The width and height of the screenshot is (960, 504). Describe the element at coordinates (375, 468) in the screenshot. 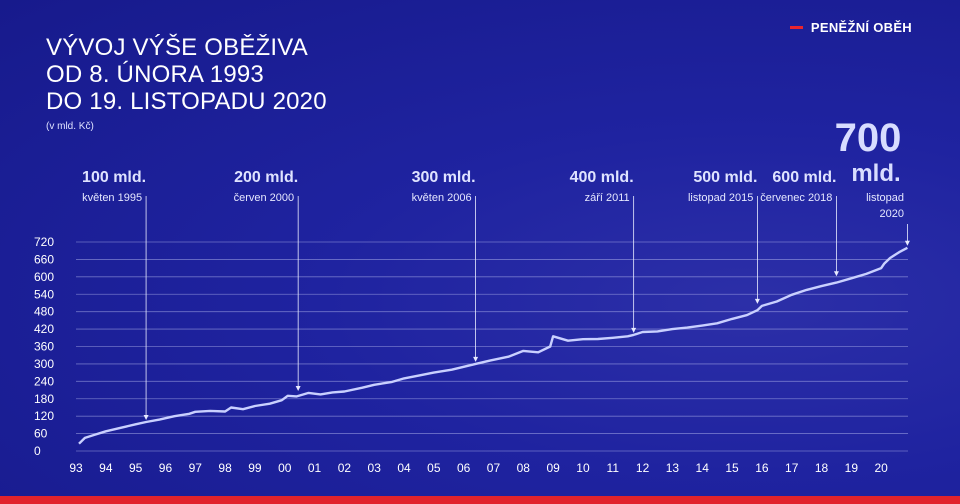

I see `x-tick-label: 03` at that location.